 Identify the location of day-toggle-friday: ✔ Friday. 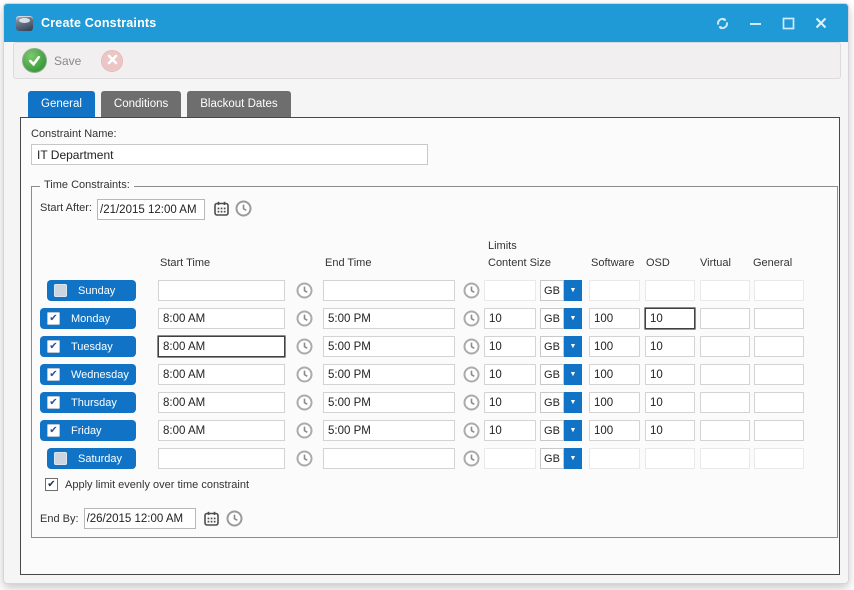
(88, 430).